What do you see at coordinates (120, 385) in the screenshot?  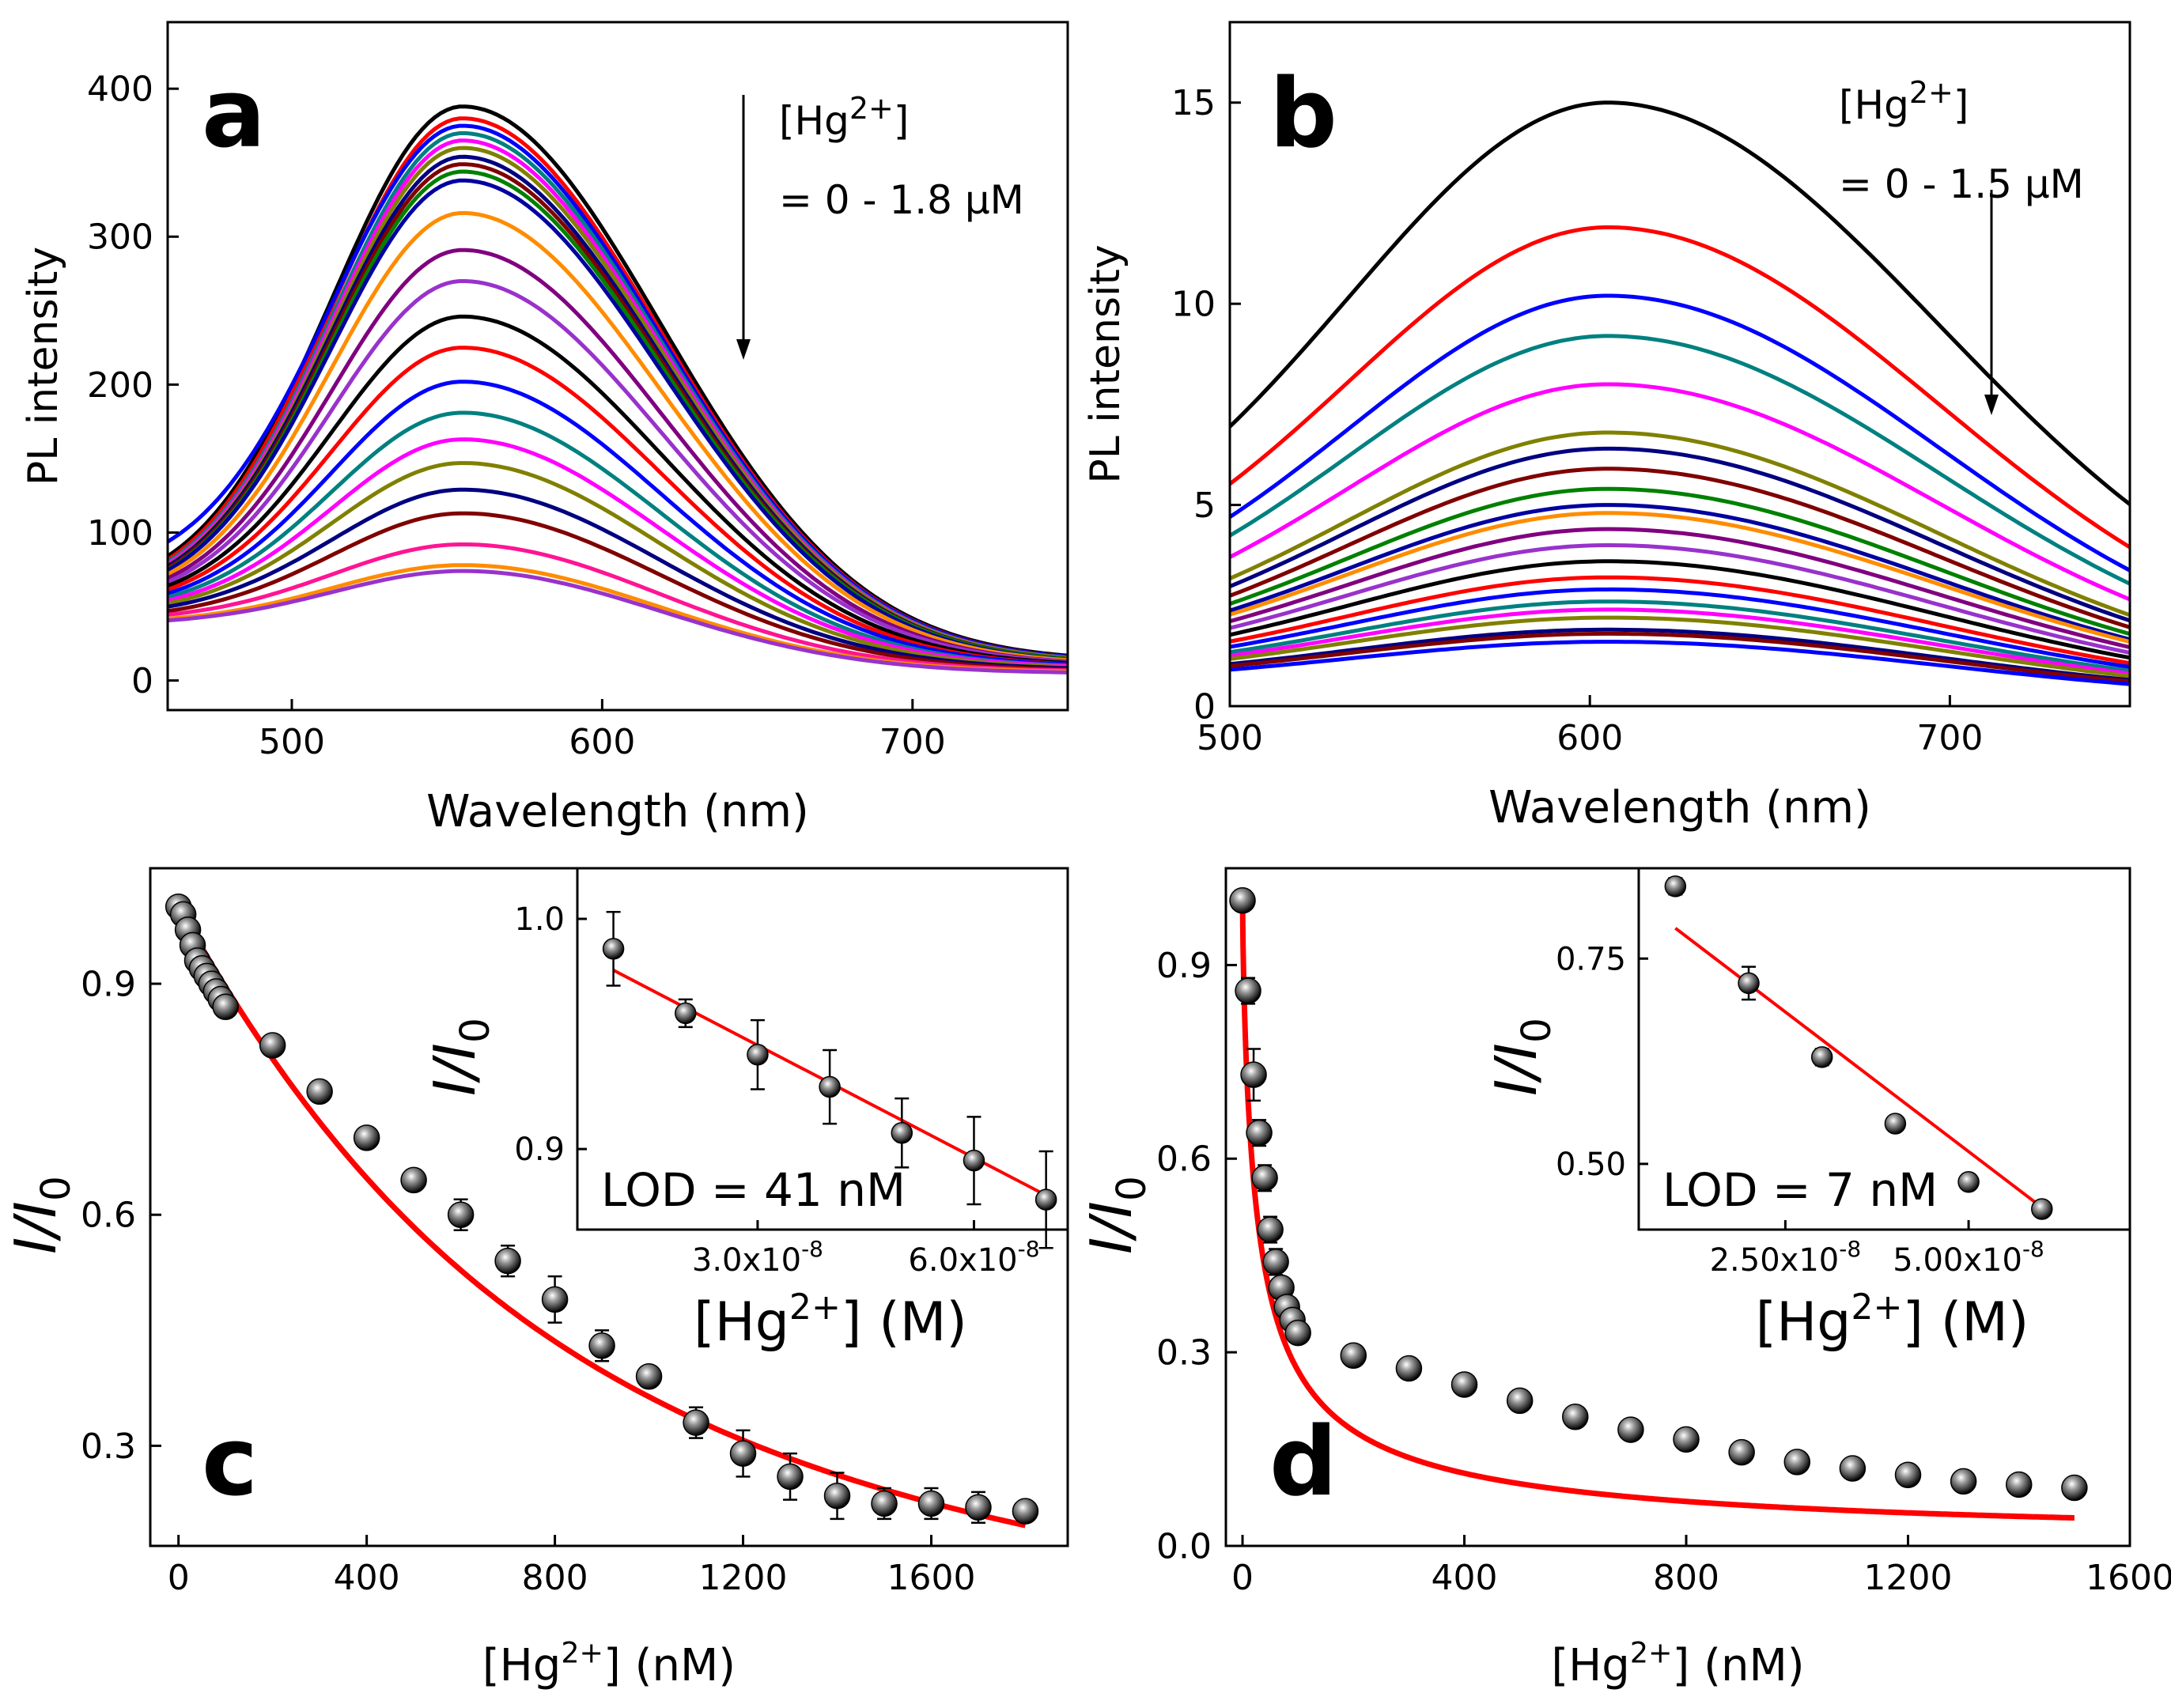 I see `panel-a-ytick-label: 200` at bounding box center [120, 385].